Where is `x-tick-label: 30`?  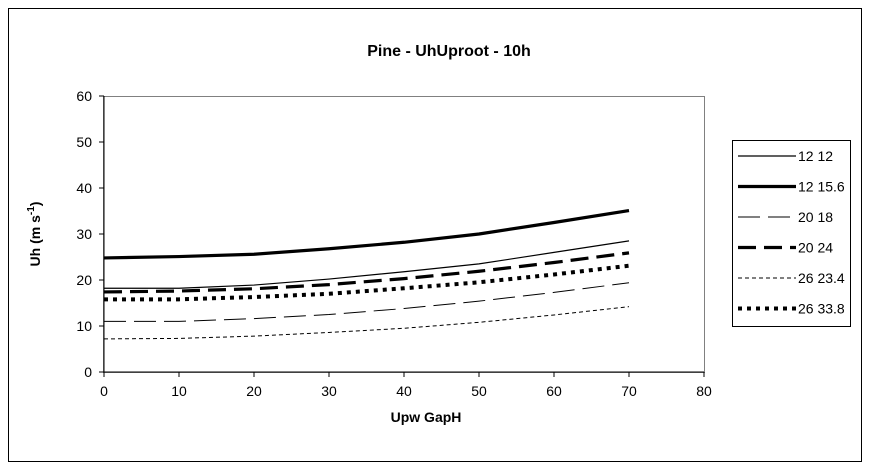
x-tick-label: 30 is located at coordinates (329, 391).